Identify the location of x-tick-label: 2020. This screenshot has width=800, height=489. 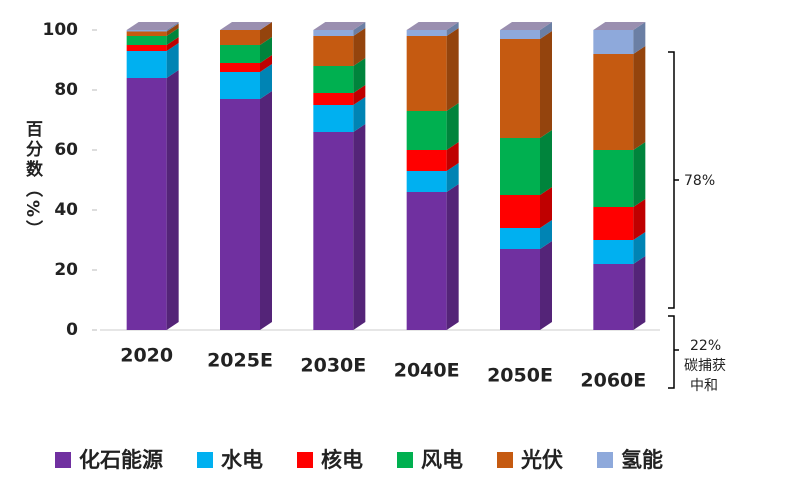
(146, 356).